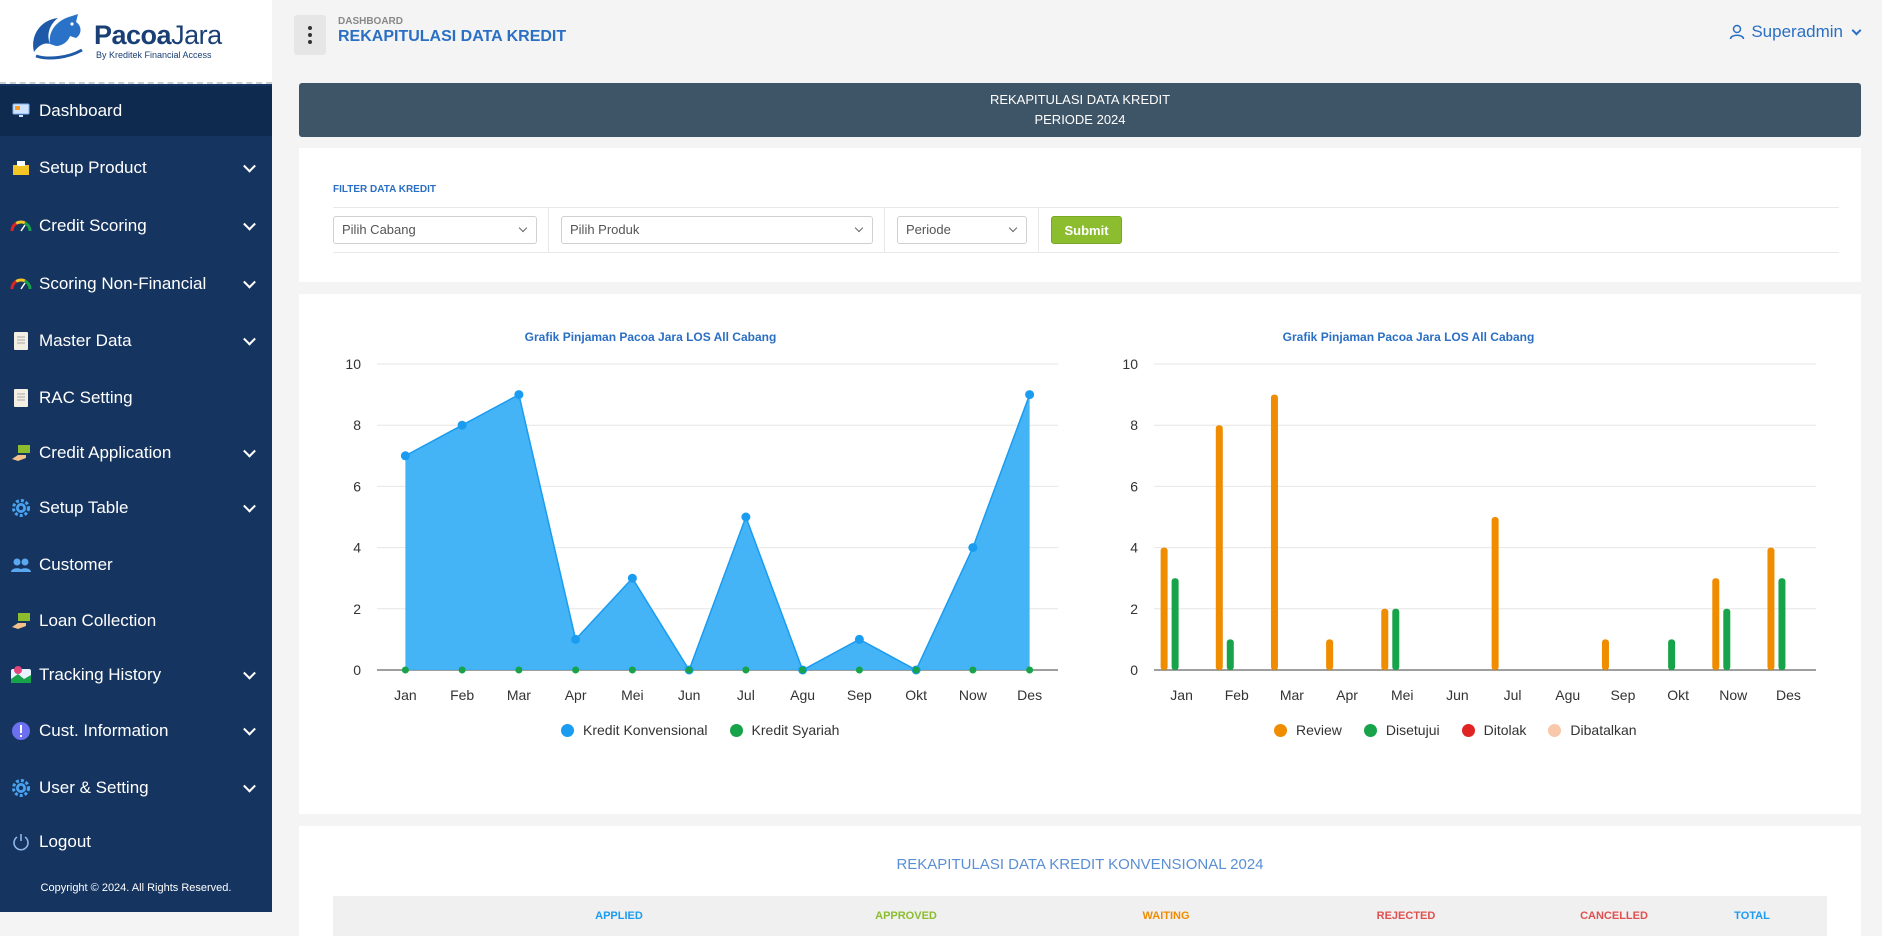 Image resolution: width=1882 pixels, height=936 pixels. Describe the element at coordinates (711, 730) in the screenshot. I see `line-chart-legend: Kredit Konvensional Kredit Syariah` at that location.